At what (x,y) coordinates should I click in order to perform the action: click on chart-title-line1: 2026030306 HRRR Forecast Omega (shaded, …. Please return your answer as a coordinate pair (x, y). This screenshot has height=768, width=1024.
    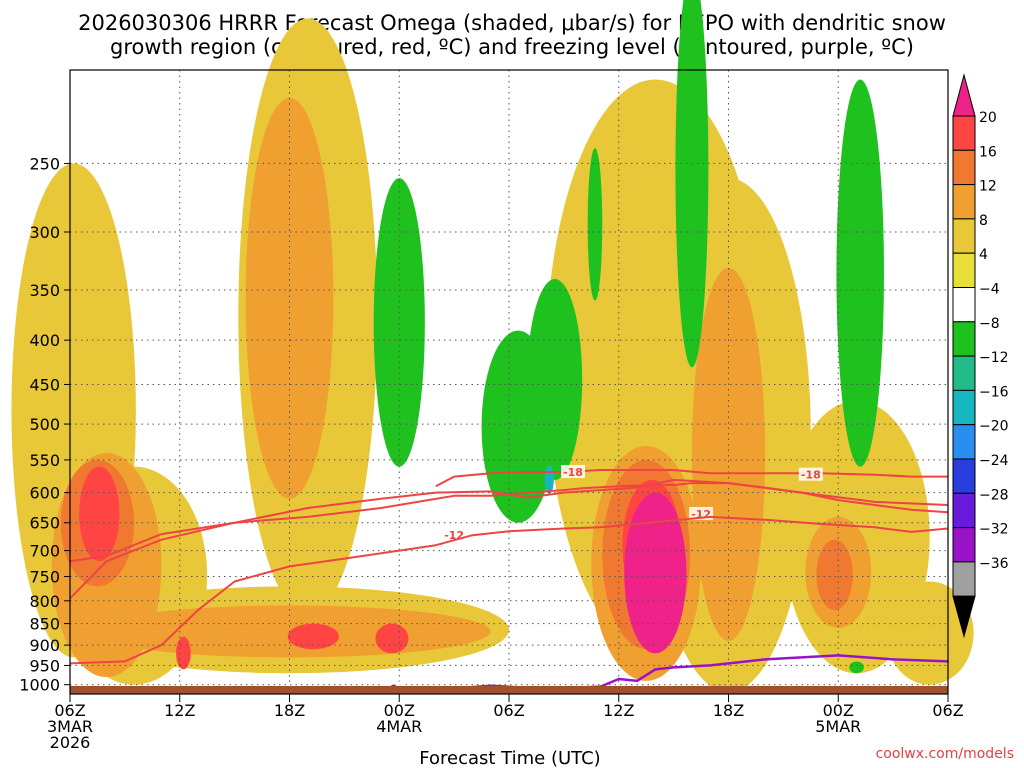
    Looking at the image, I should click on (512, 23).